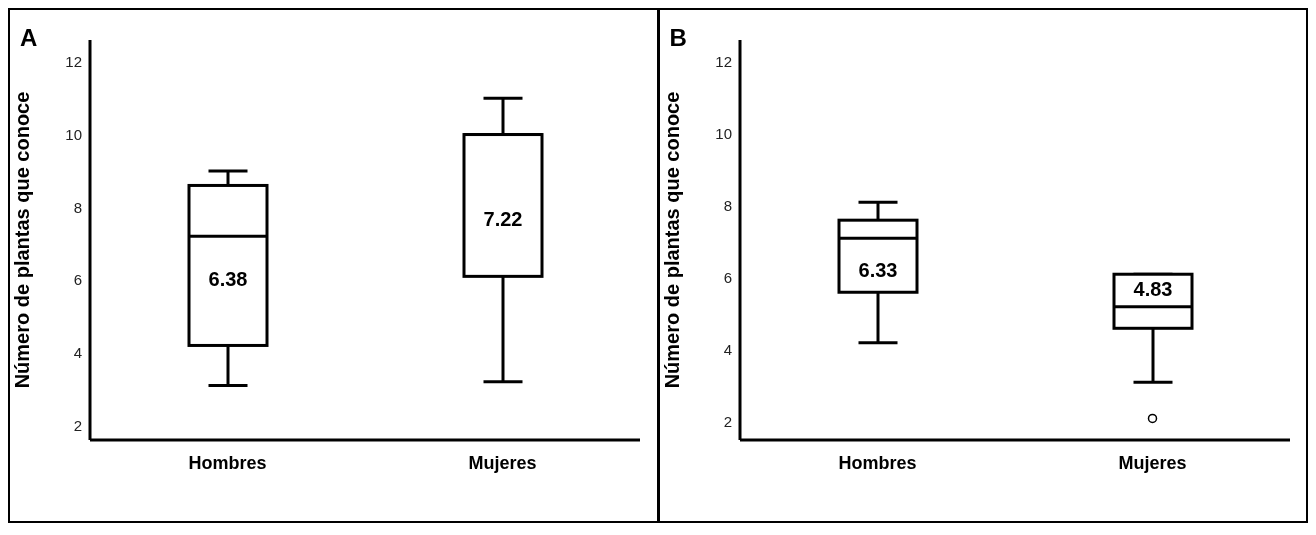  I want to click on chart-title: B, so click(678, 38).